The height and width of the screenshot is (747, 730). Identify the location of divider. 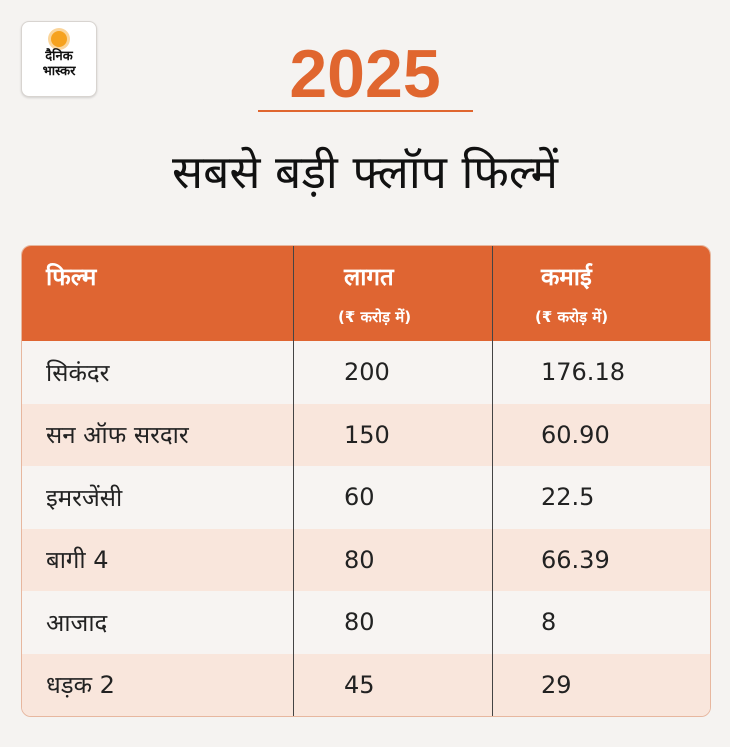
(365, 111).